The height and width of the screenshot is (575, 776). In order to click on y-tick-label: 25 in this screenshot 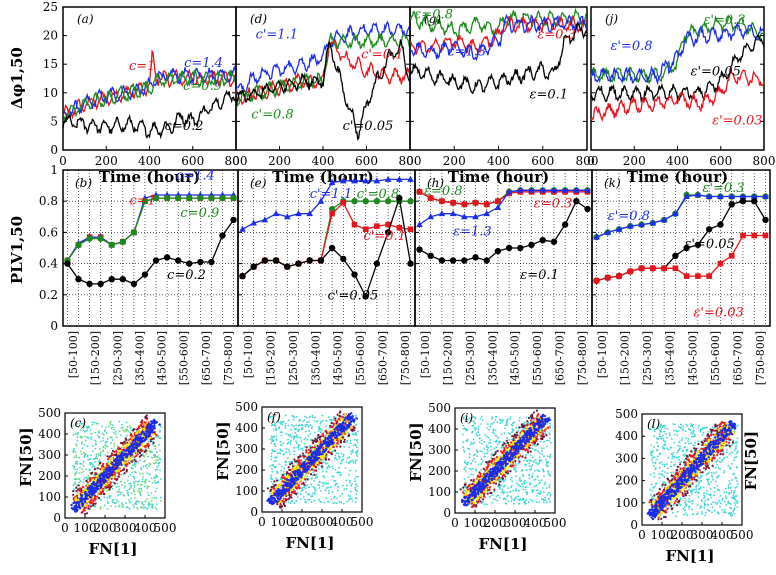, I will do `click(50, 7)`.